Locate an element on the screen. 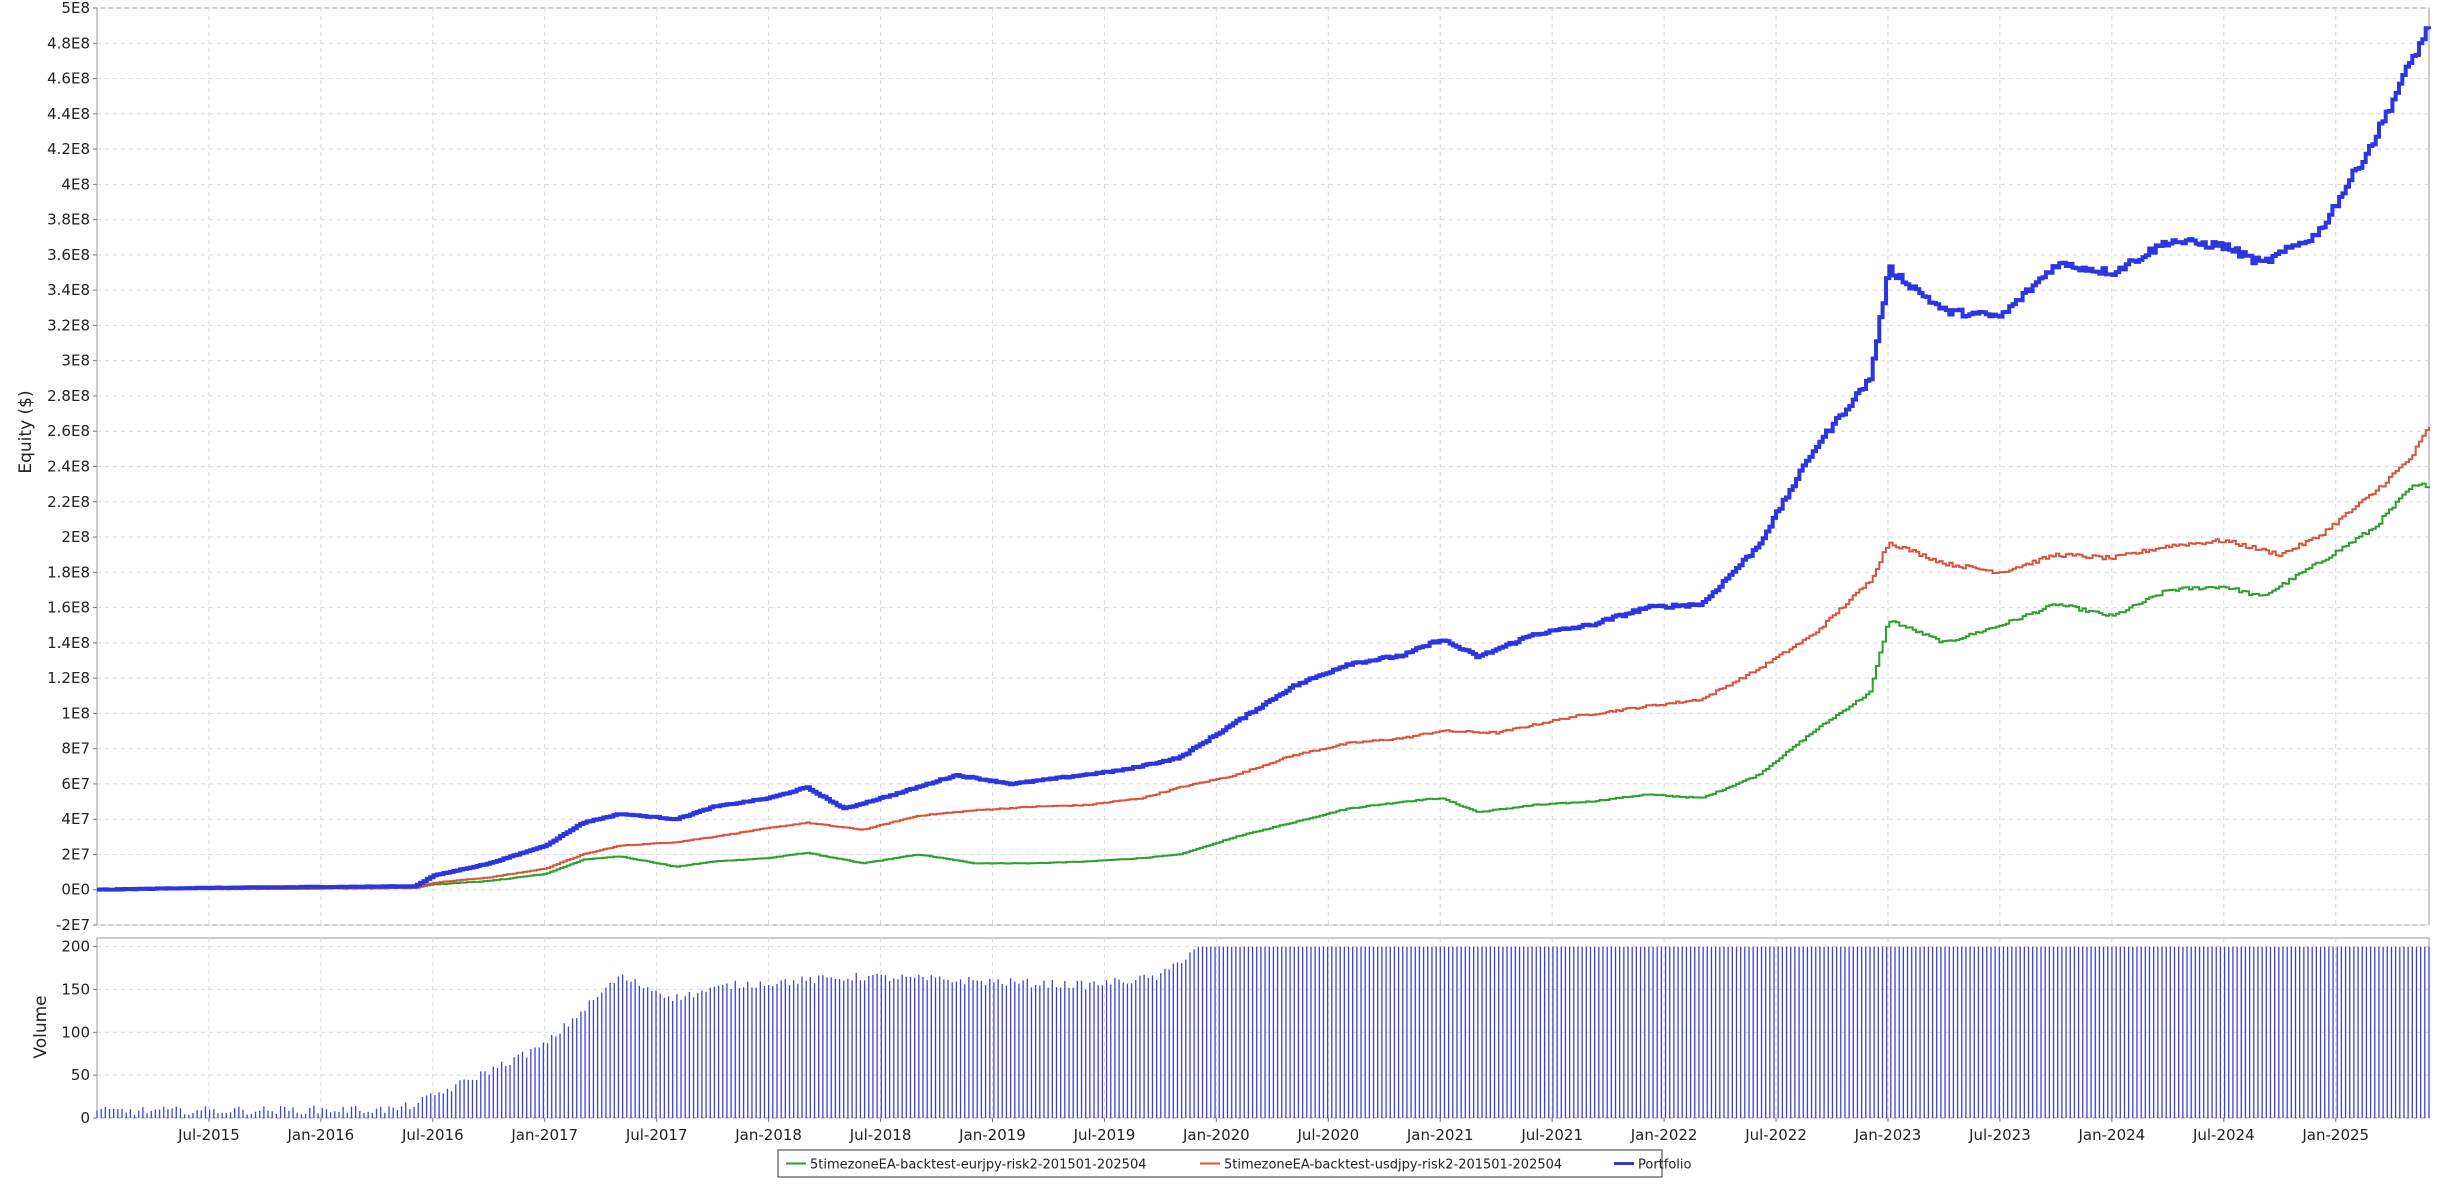  x-tick-label: Jan-2020 is located at coordinates (1216, 1135).